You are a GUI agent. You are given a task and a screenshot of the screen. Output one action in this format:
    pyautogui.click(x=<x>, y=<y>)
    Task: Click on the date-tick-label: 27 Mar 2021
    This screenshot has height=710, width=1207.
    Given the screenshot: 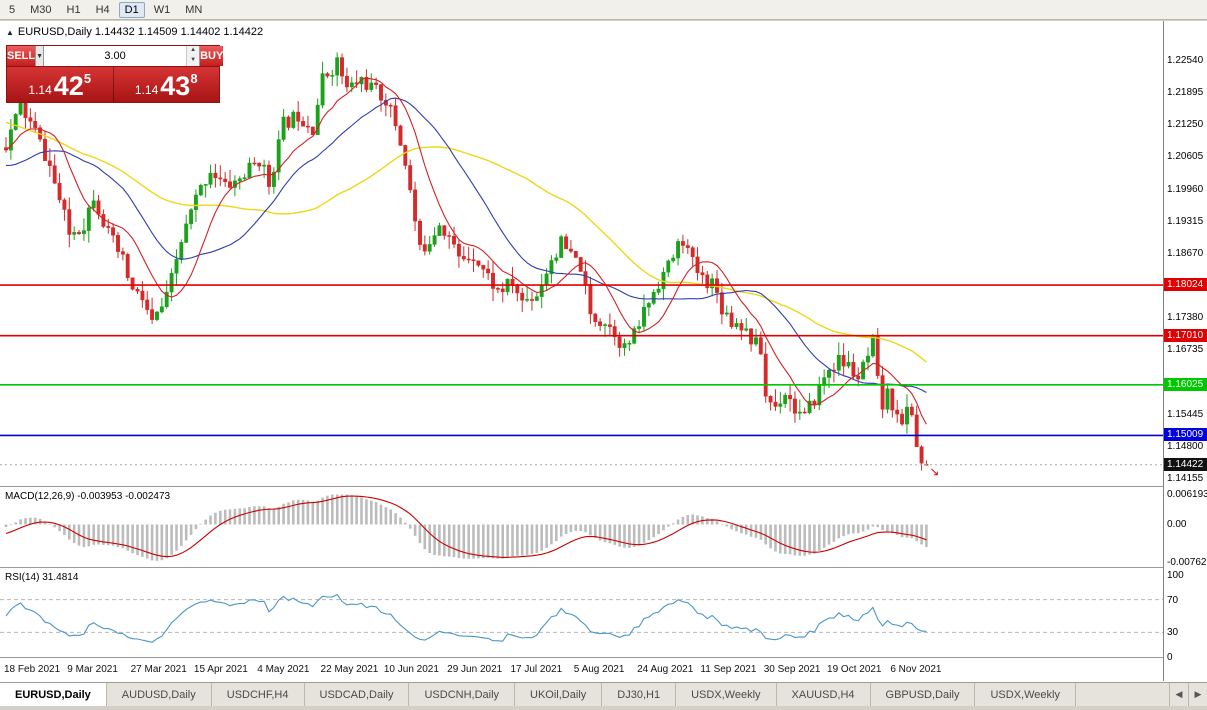 What is the action you would take?
    pyautogui.click(x=158, y=669)
    